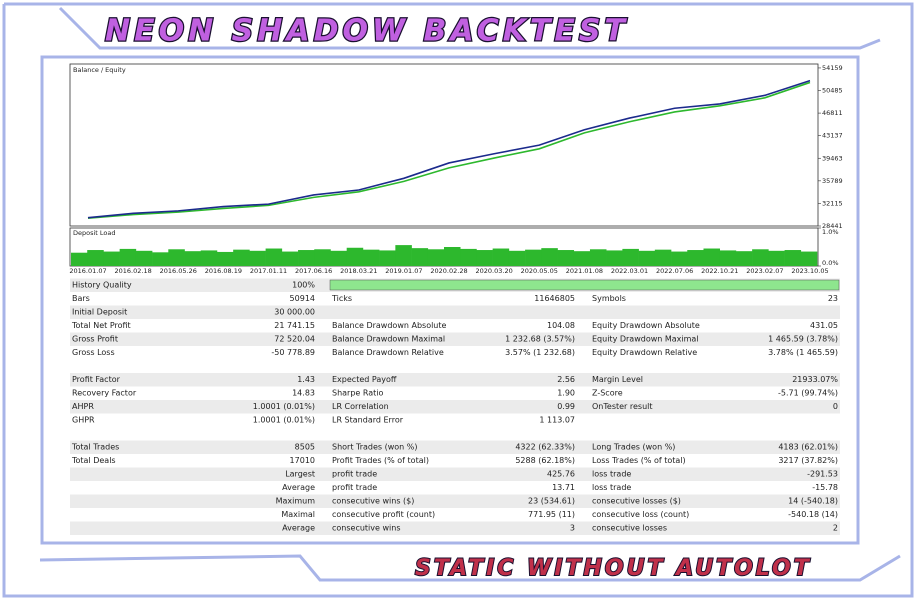  I want to click on row-value: 3.57% (1 232.68), so click(540, 352).